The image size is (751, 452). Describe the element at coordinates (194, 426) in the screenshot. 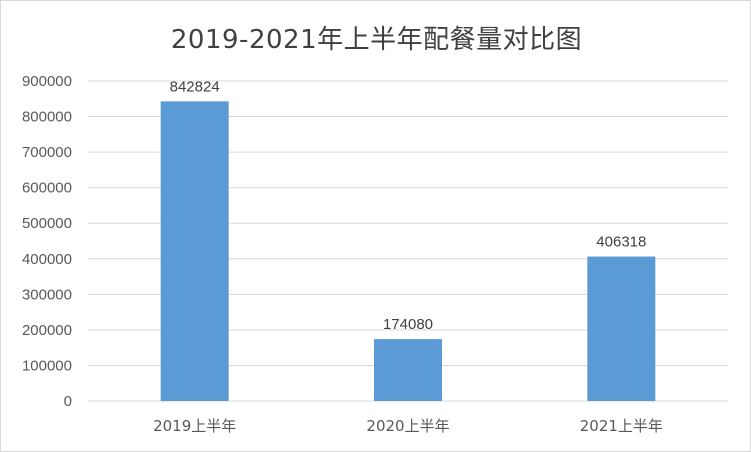

I see `x-tick-label: 2019上半年` at that location.